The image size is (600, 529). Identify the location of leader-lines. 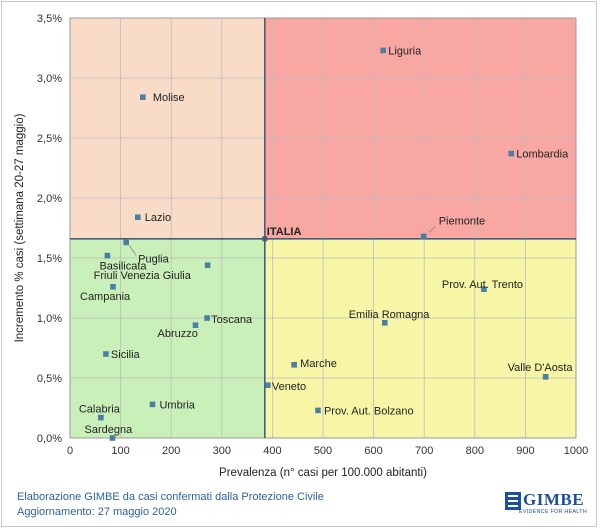
(282, 241).